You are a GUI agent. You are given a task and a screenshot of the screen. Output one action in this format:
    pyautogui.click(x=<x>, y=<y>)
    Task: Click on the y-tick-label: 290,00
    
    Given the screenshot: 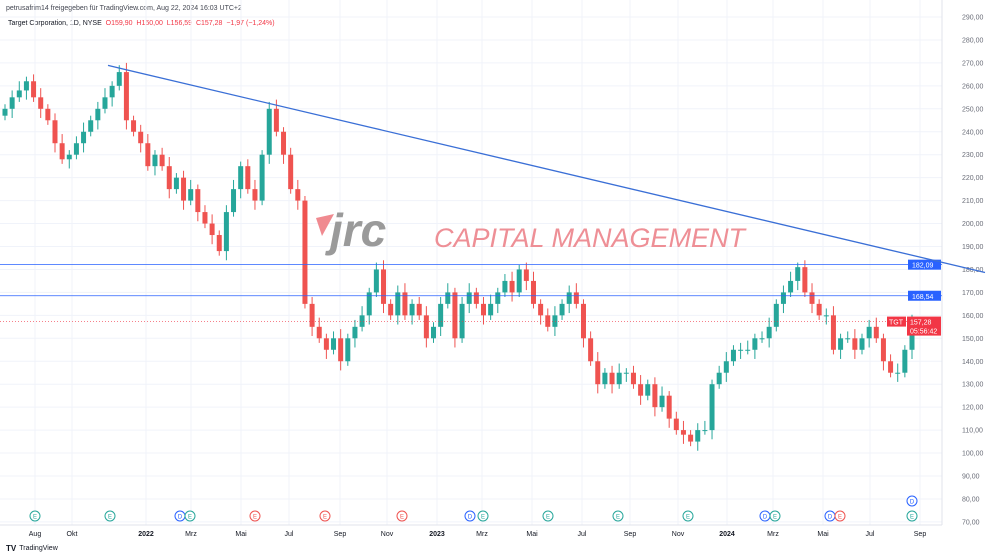 What is the action you would take?
    pyautogui.click(x=973, y=18)
    